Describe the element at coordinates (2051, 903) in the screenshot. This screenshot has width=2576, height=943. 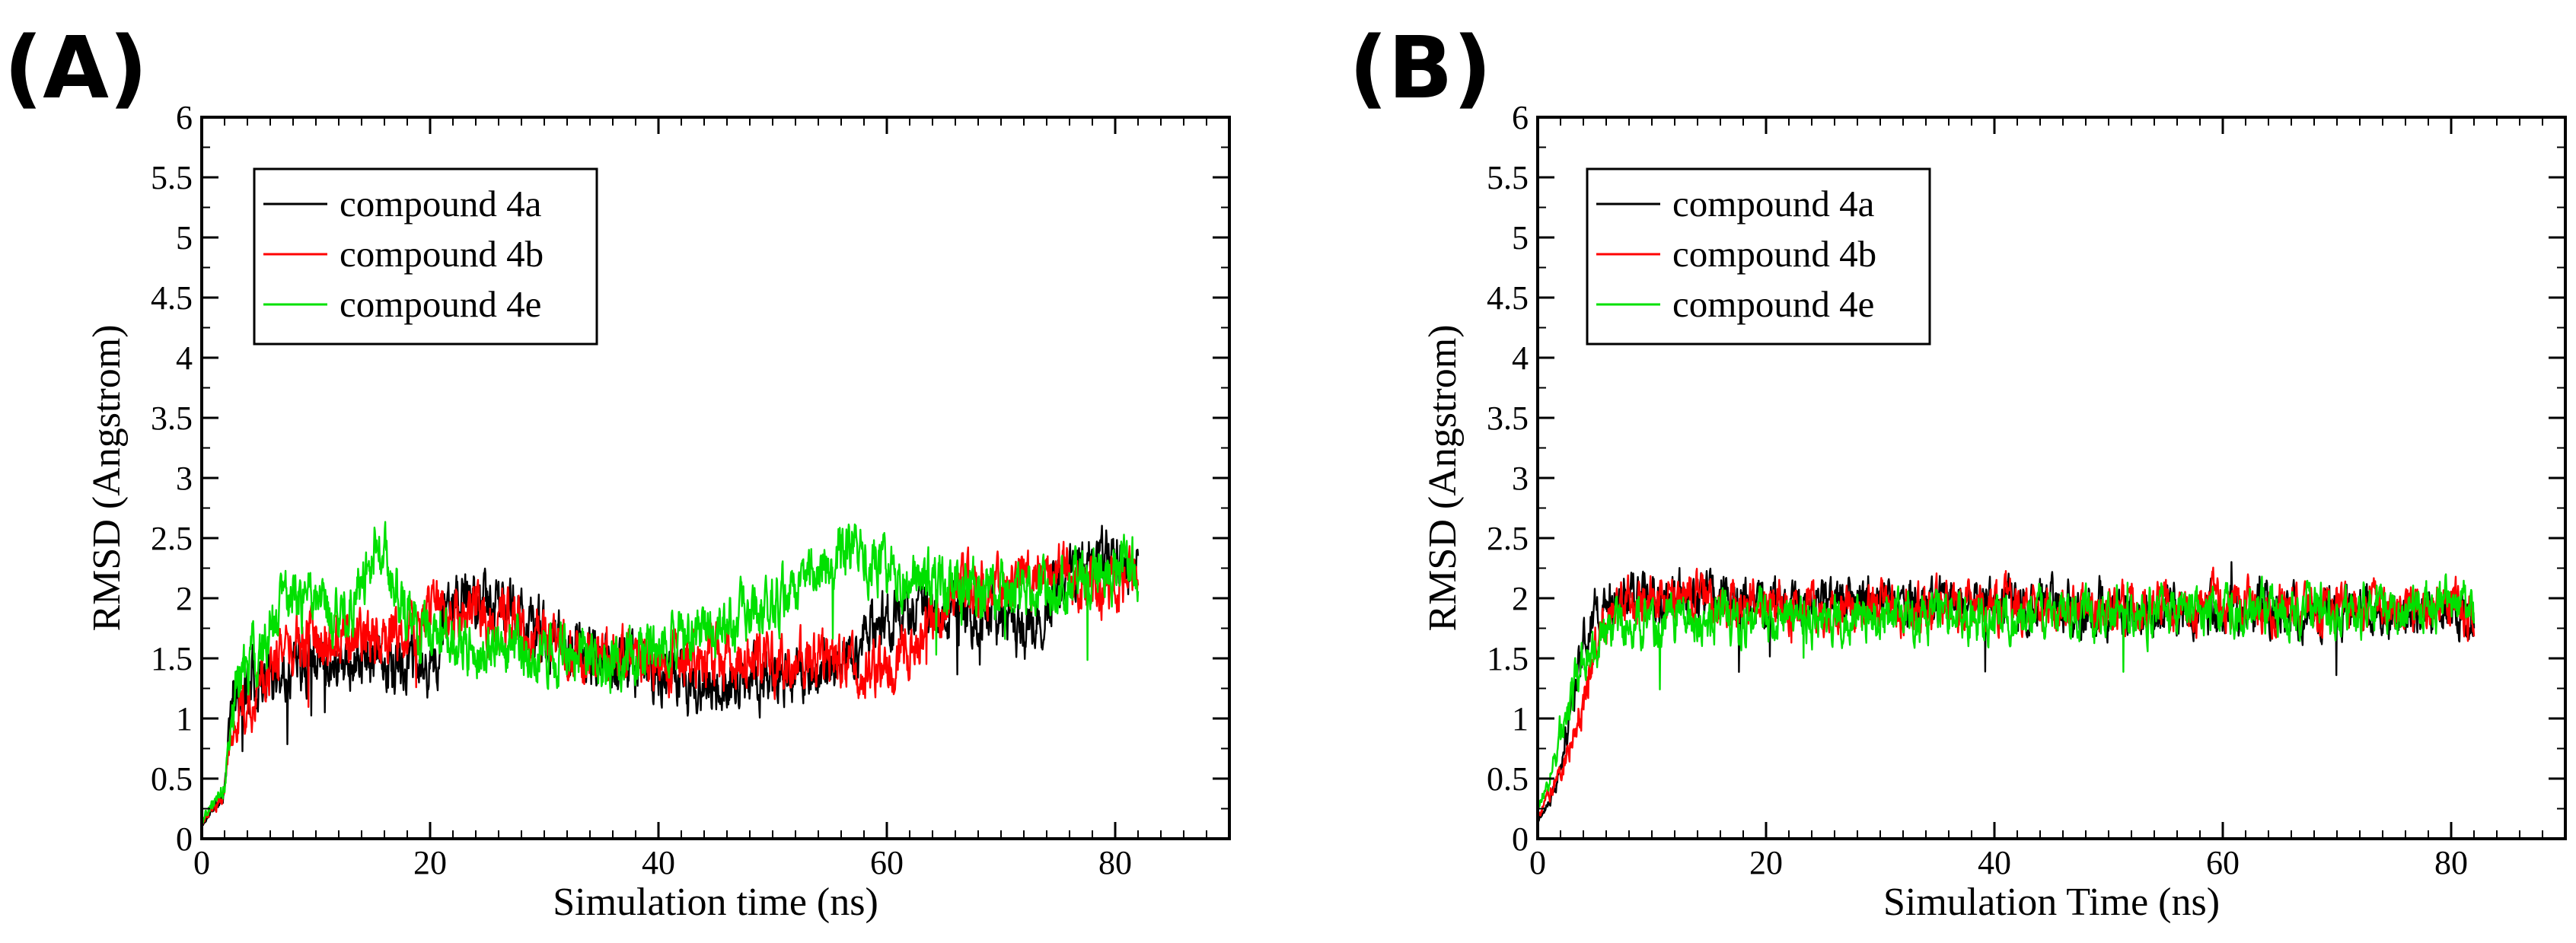
I see `x-axis-title: Simulation Time (ns)` at that location.